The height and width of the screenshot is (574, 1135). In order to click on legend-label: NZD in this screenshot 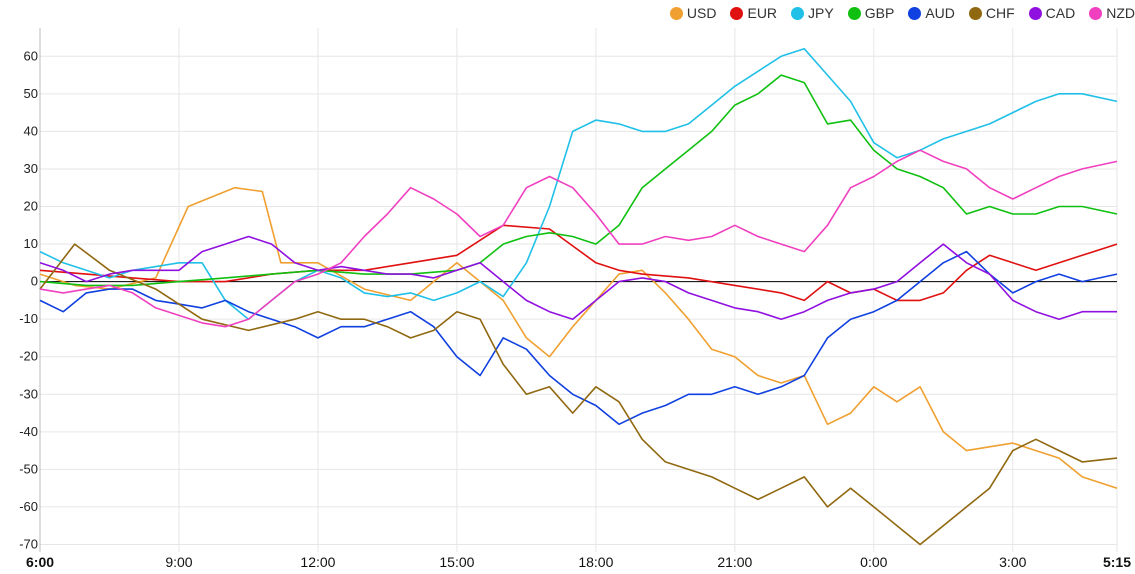, I will do `click(1120, 13)`.